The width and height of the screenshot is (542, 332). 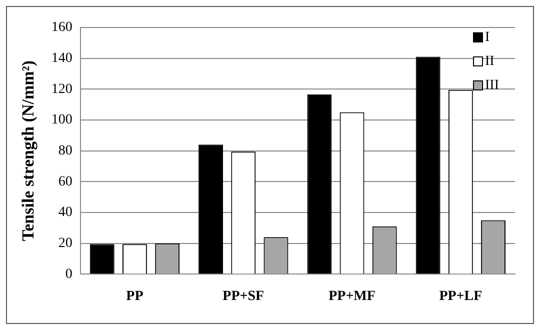 I want to click on legend-label: III, so click(x=492, y=86).